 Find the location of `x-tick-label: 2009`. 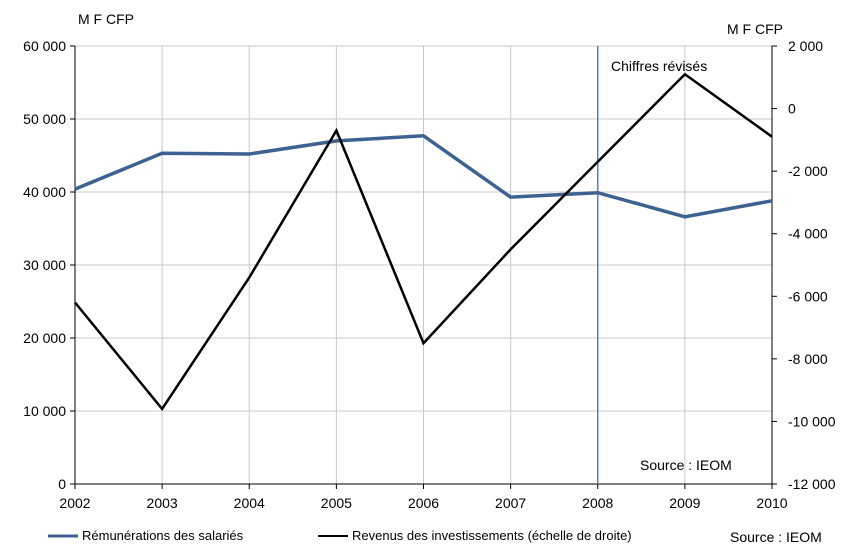

x-tick-label: 2009 is located at coordinates (684, 503).